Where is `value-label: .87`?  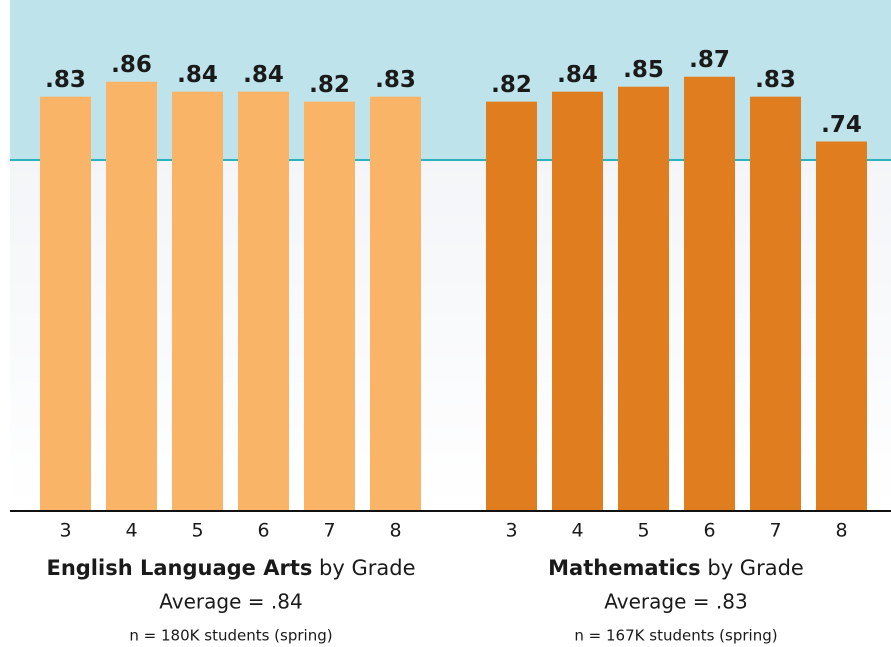
value-label: .87 is located at coordinates (709, 60).